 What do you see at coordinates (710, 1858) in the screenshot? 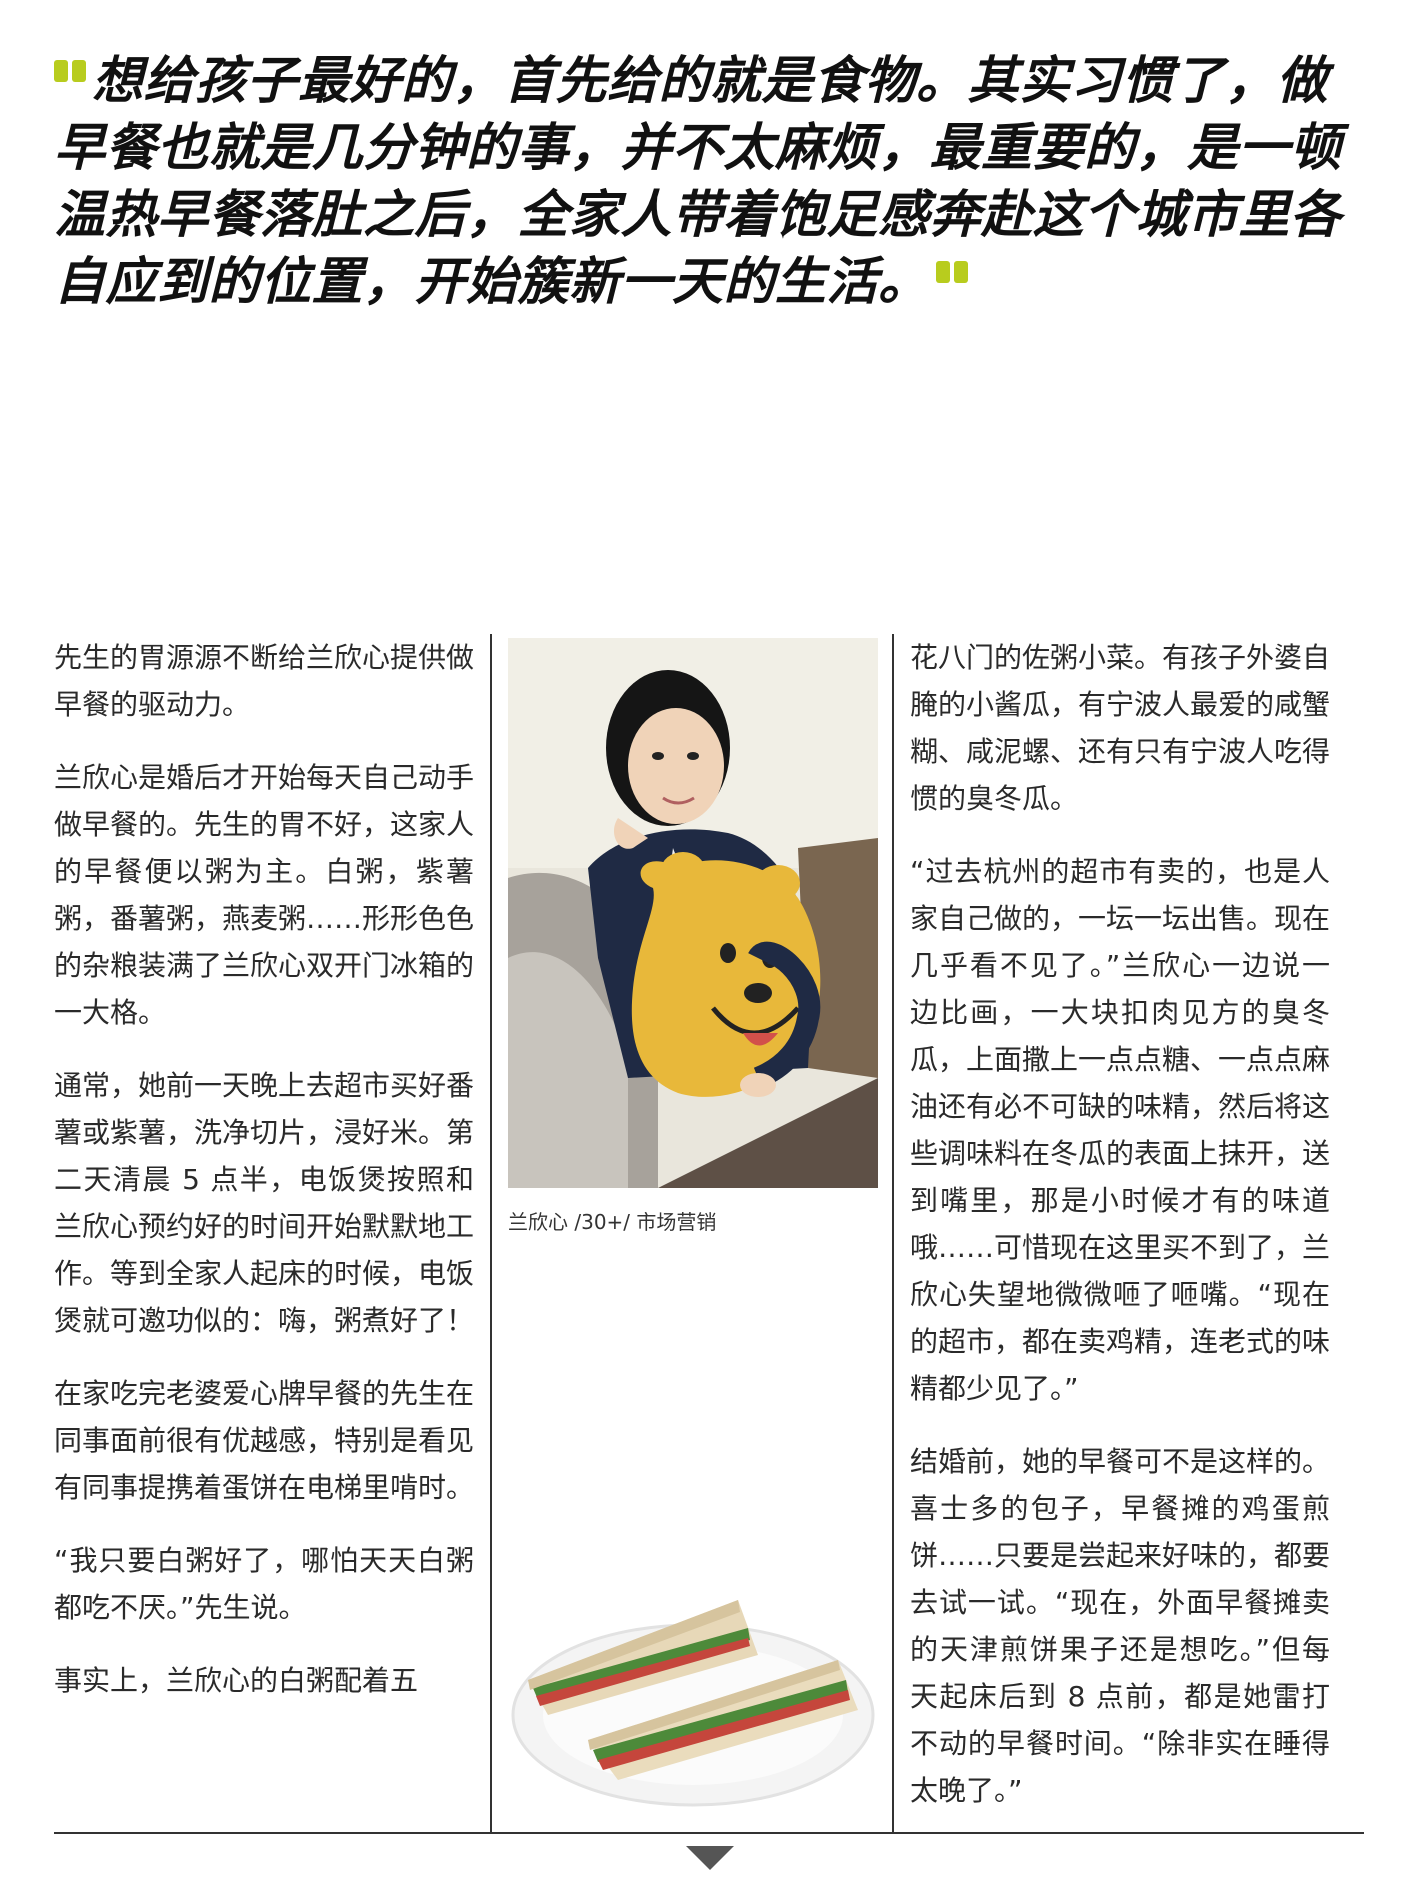
I see `continue-arrow-icon` at bounding box center [710, 1858].